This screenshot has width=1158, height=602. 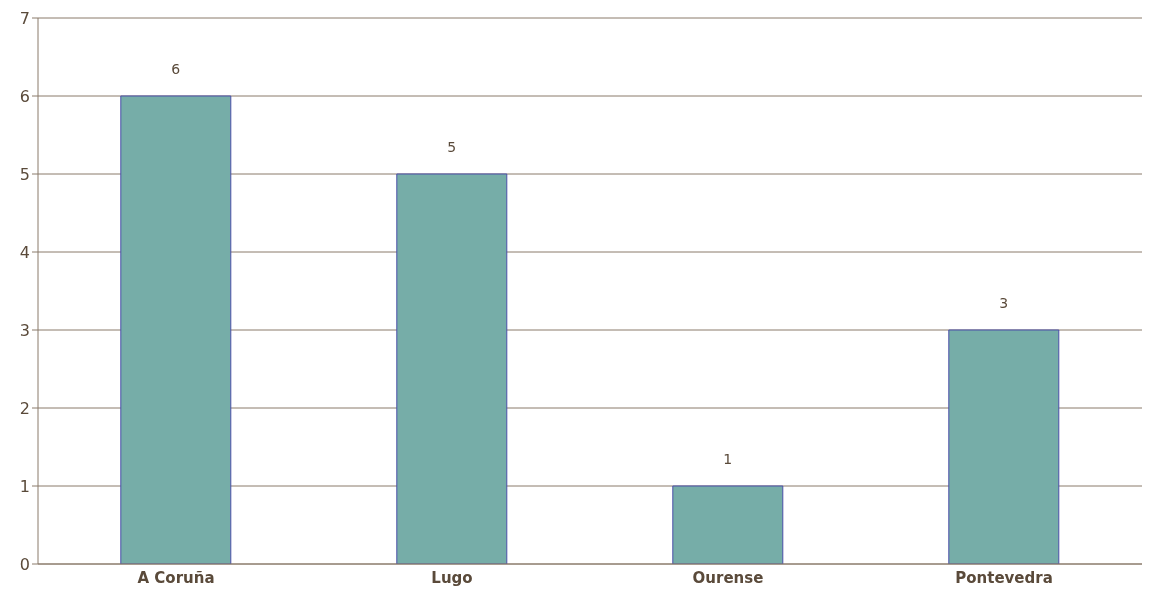 I want to click on data-label: 5, so click(x=452, y=147).